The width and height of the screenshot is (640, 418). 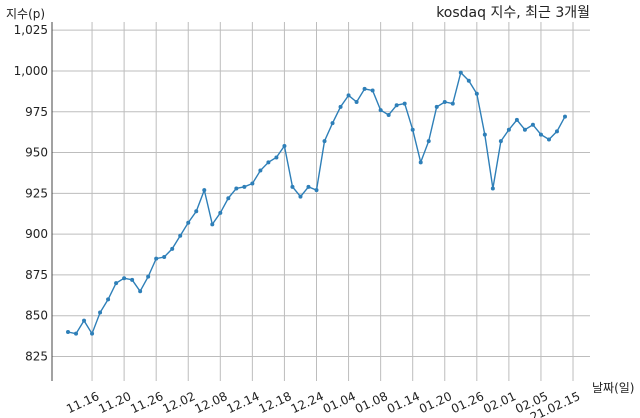 What do you see at coordinates (467, 402) in the screenshot?
I see `x-tick-label: 01.26` at bounding box center [467, 402].